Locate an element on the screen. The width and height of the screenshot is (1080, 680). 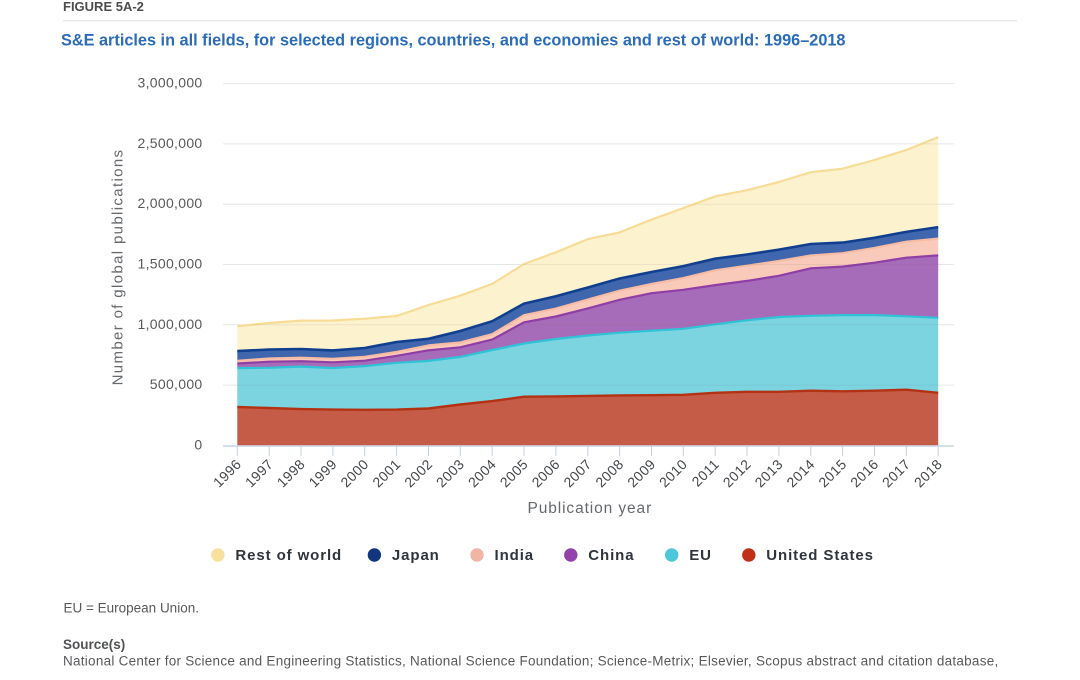
svg-text: 3,000,000 is located at coordinates (170, 83).